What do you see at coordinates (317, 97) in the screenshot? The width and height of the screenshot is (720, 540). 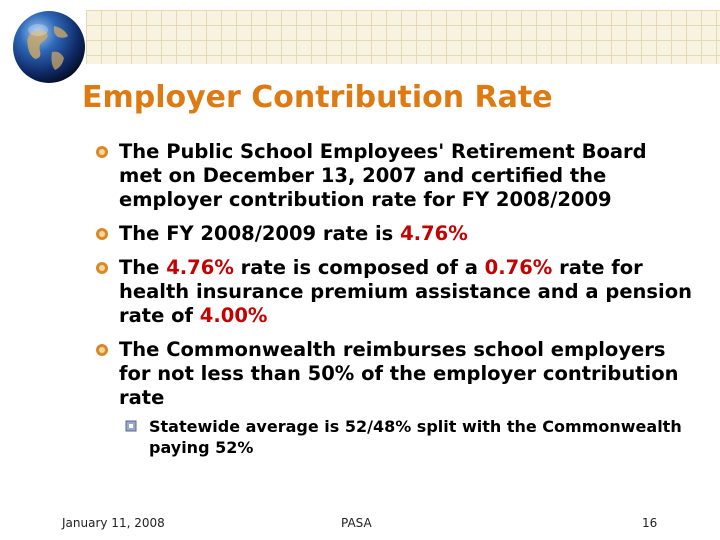 I see `slide-title: Employer Contribution Rate` at bounding box center [317, 97].